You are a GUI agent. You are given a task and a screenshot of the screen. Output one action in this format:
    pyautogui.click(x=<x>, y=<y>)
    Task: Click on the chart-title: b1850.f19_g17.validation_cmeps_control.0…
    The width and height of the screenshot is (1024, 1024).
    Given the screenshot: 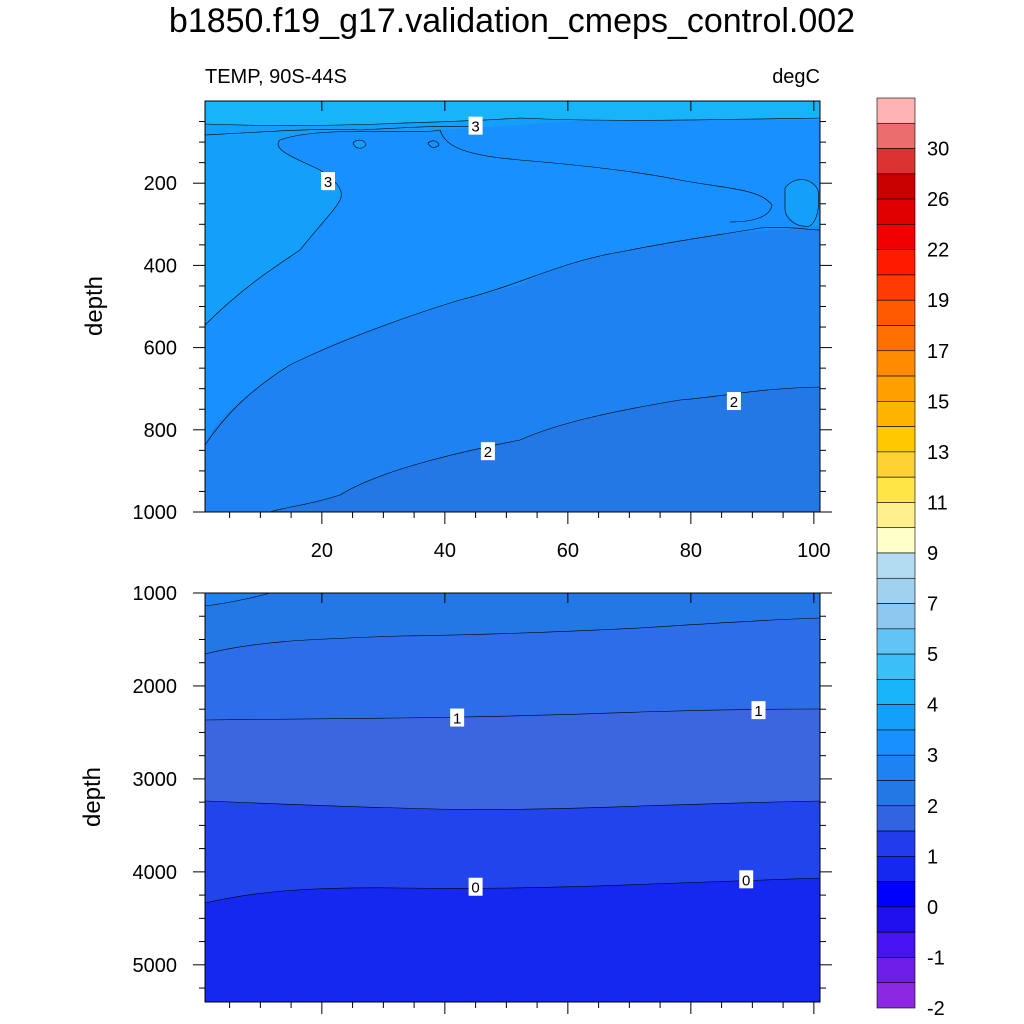 What is the action you would take?
    pyautogui.click(x=512, y=21)
    